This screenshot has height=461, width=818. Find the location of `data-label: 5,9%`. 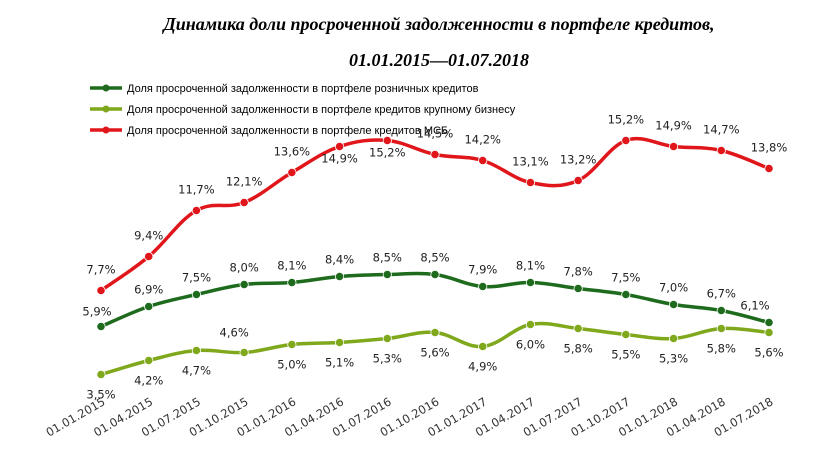

data-label: 5,9% is located at coordinates (96, 312).